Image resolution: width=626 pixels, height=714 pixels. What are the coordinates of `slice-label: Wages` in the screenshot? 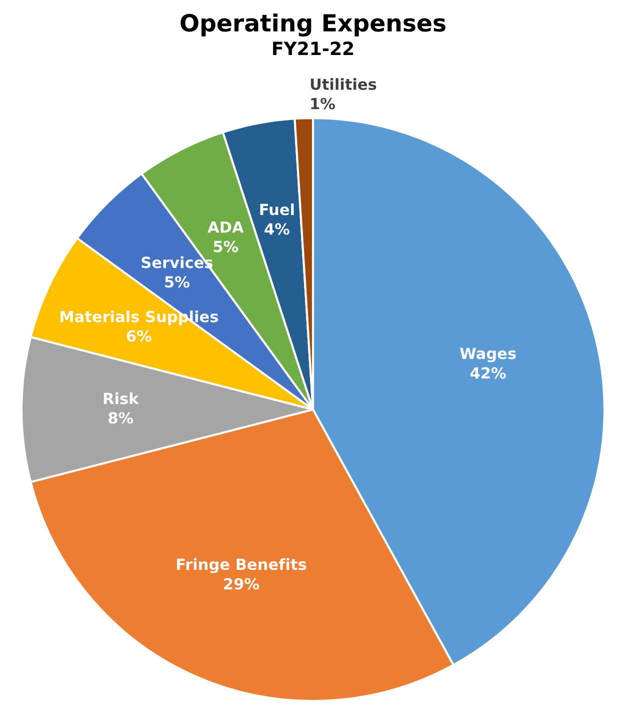 It's located at (488, 355).